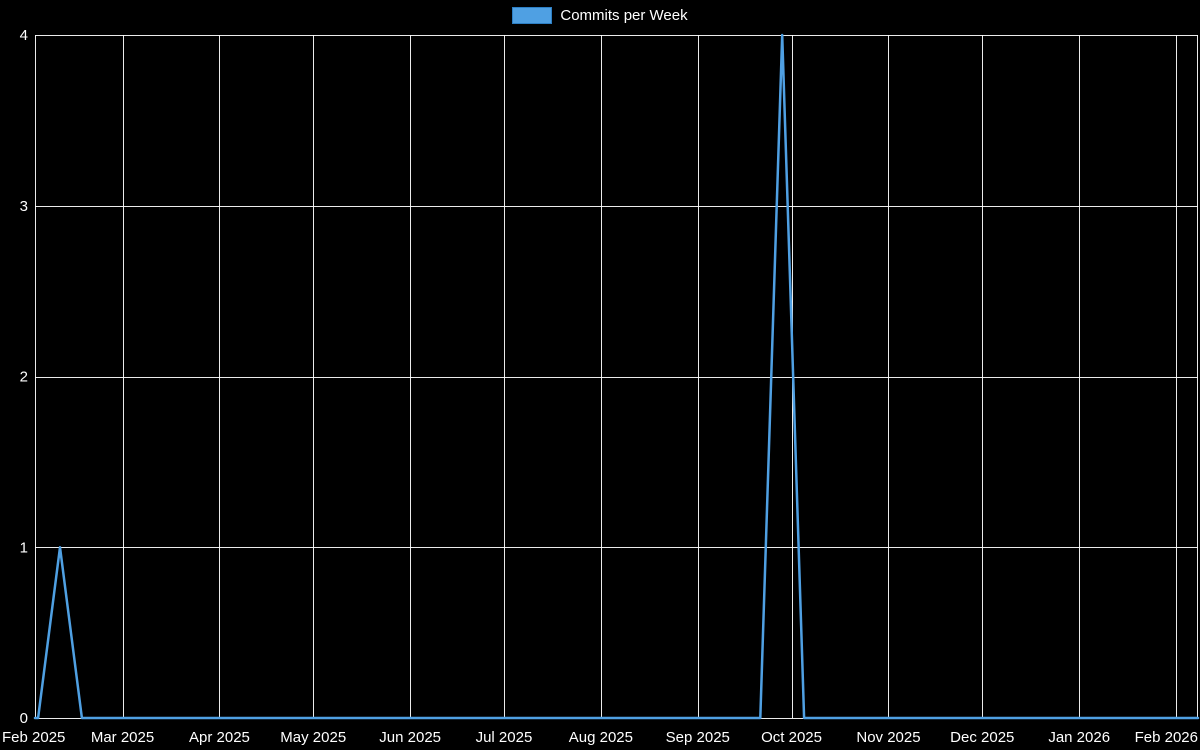 The width and height of the screenshot is (1200, 750). Describe the element at coordinates (624, 15) in the screenshot. I see `legend-label: Commits per Week` at that location.